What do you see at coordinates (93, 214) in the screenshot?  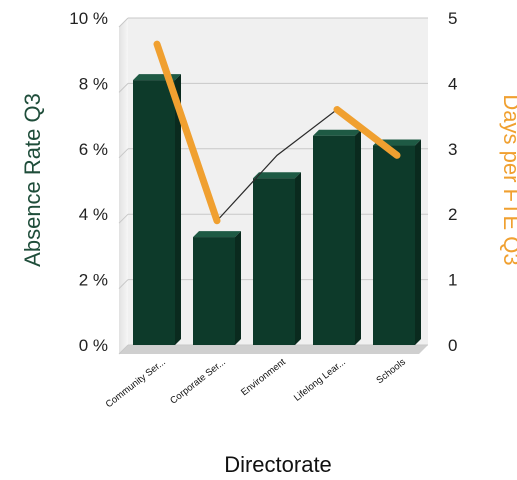 I see `y-tick-label: 4 %` at bounding box center [93, 214].